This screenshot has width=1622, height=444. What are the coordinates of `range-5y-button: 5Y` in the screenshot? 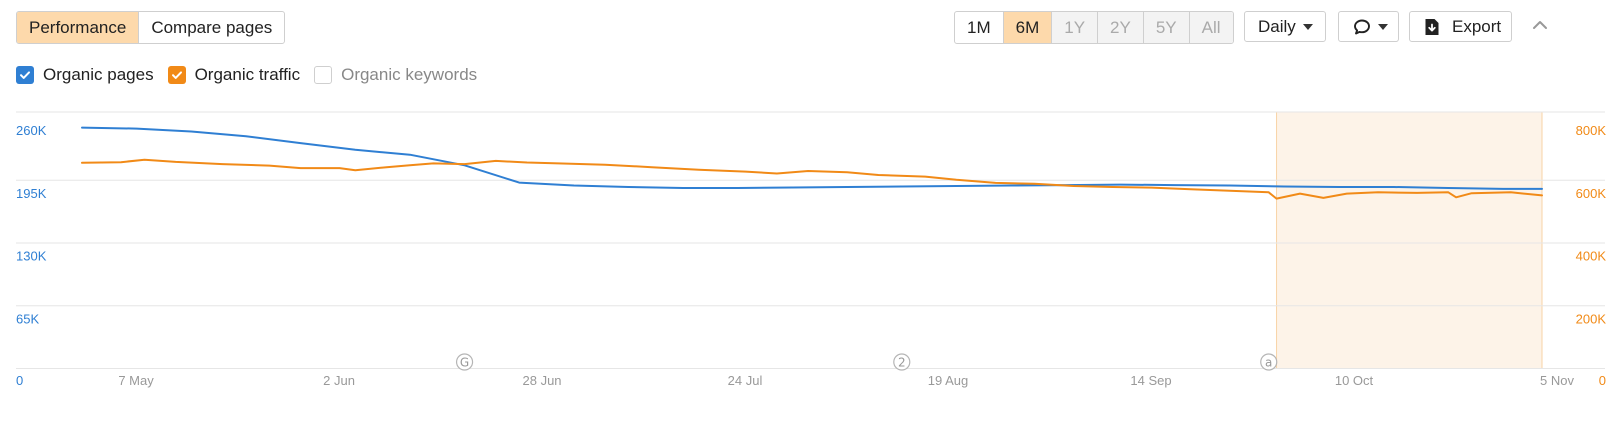 It's located at (1166, 27).